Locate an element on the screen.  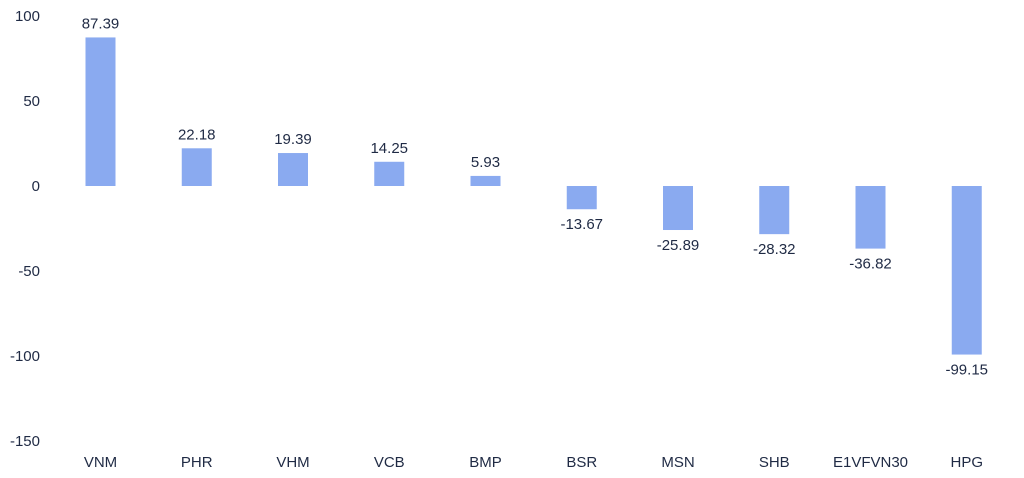
bar-vnm is located at coordinates (100, 112).